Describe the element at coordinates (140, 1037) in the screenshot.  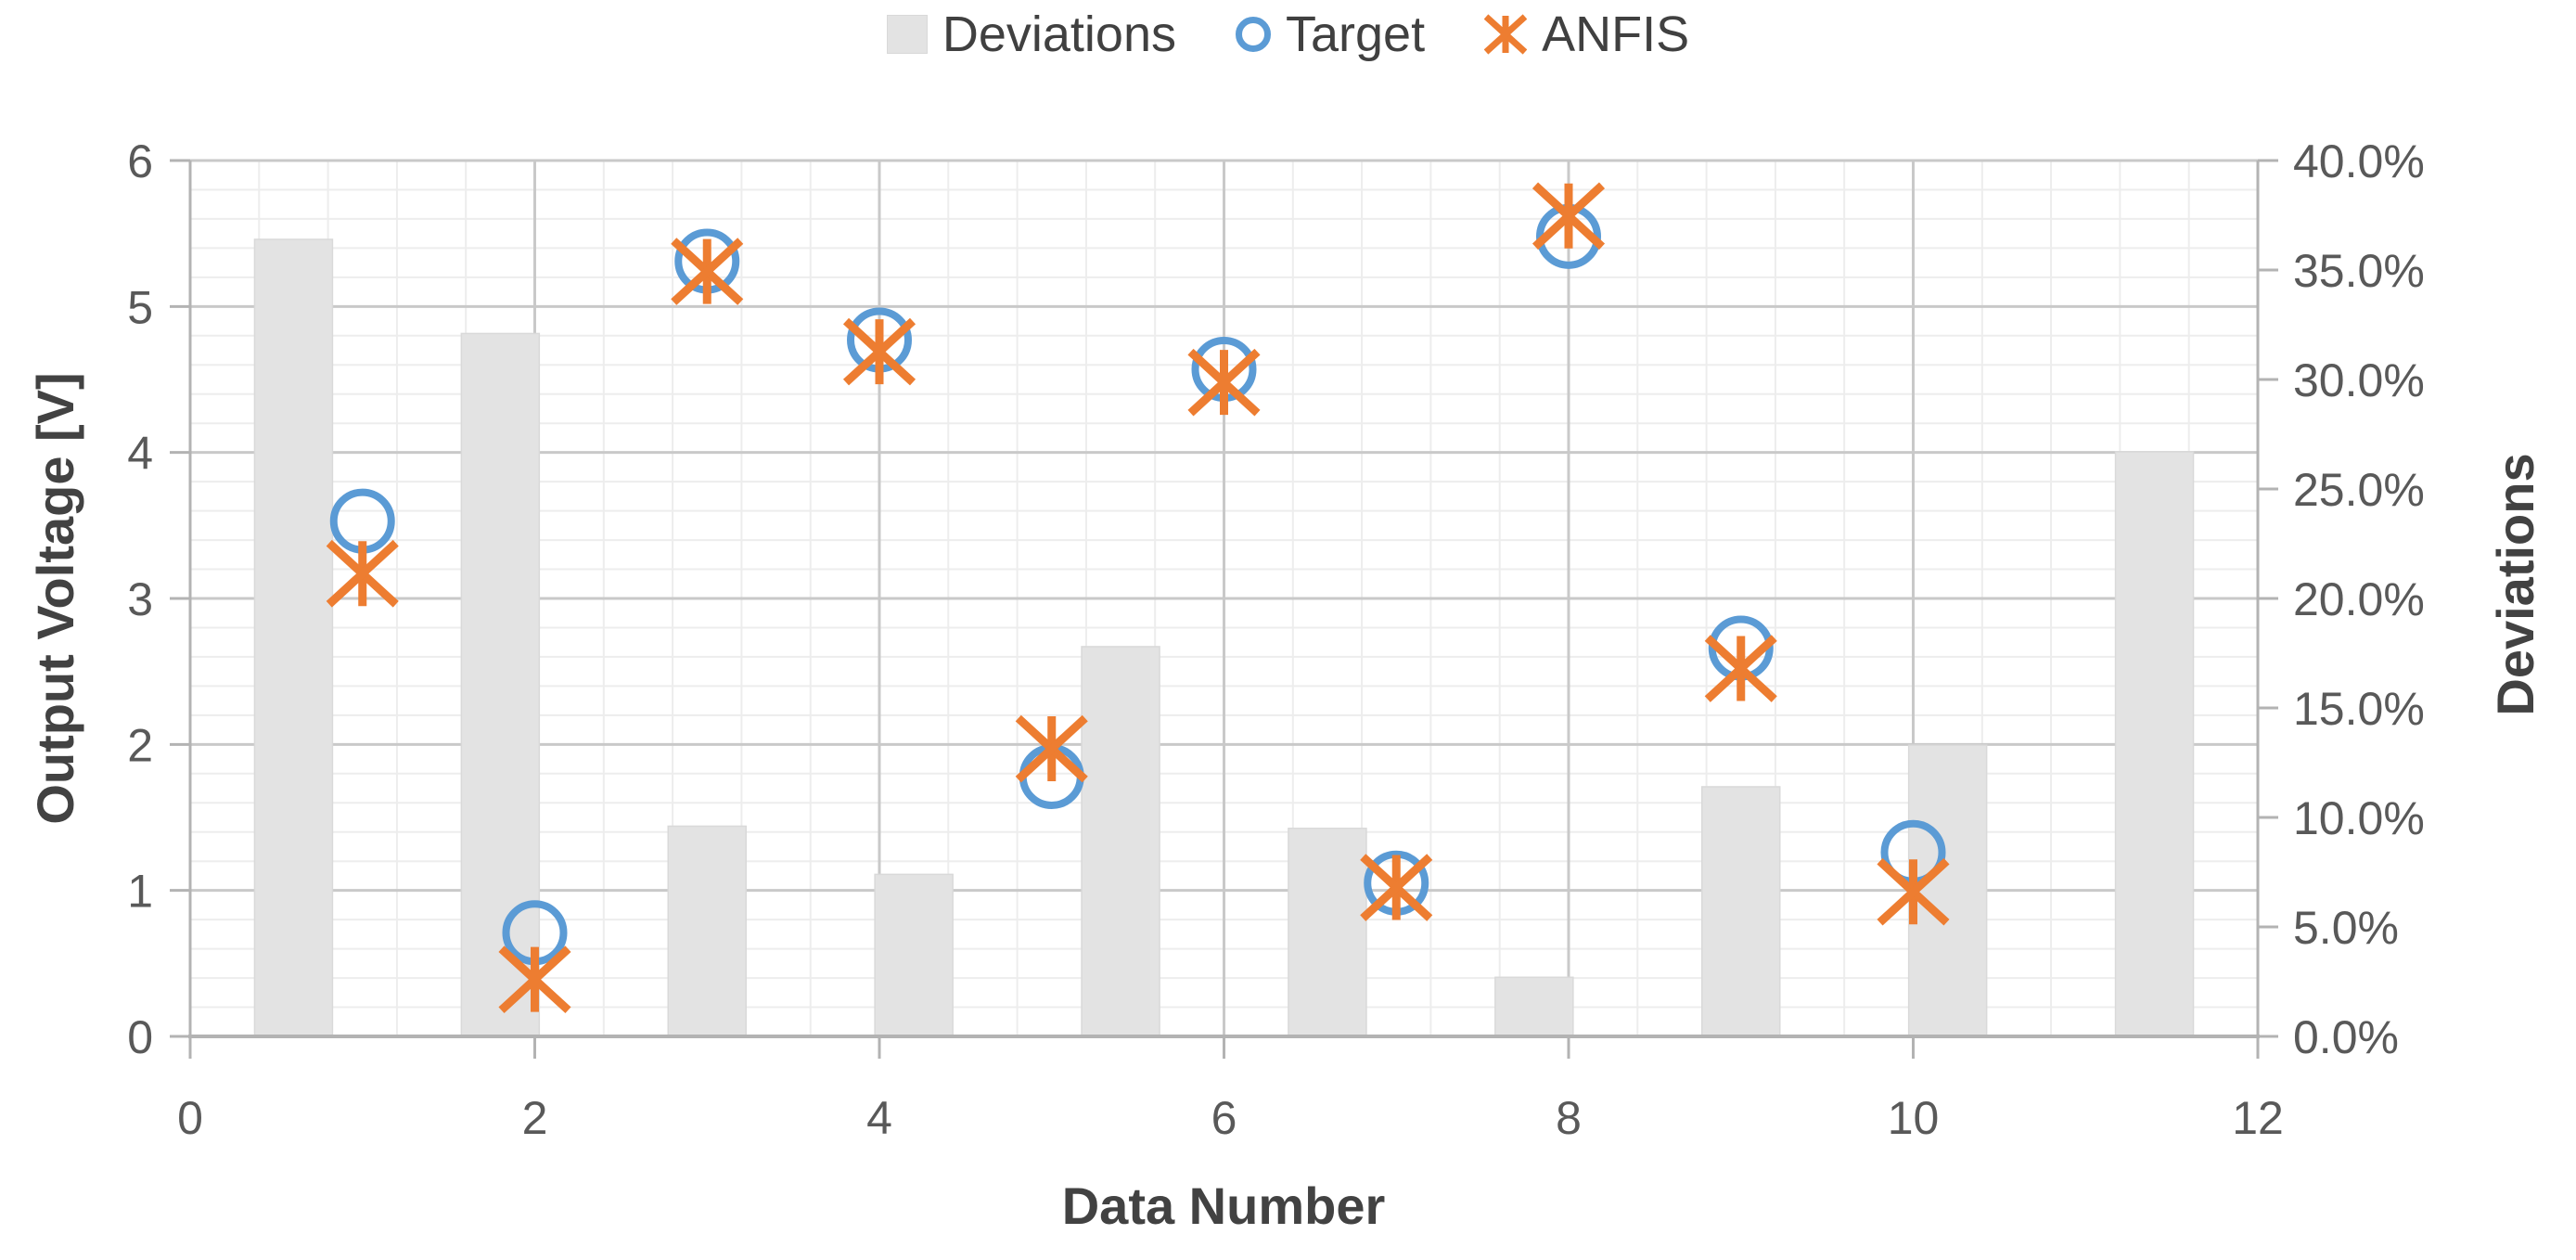
I see `y-left-tick-label: 0` at that location.